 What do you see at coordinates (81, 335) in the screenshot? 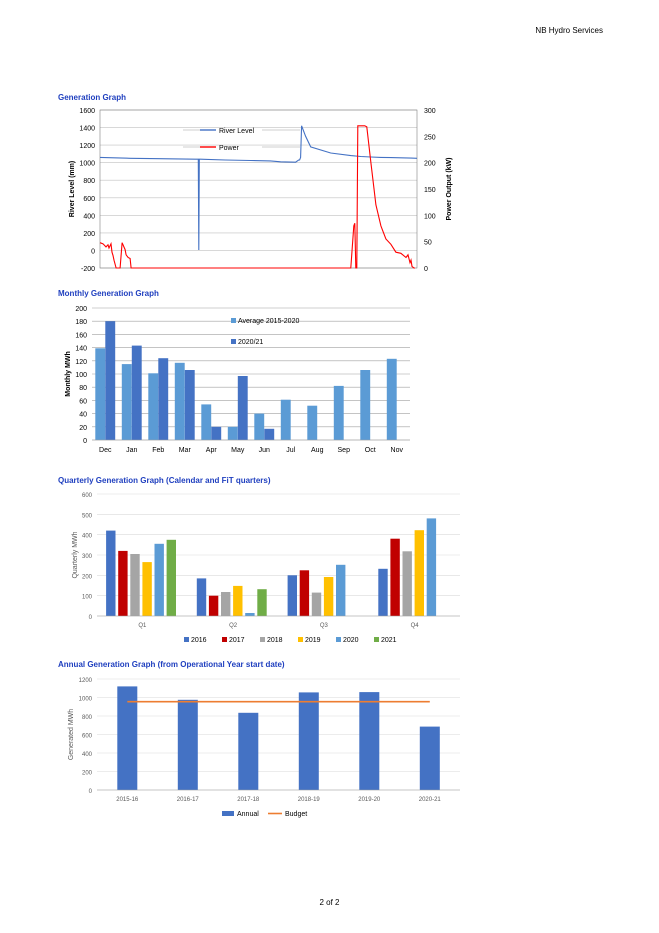
I see `y-tick-label: 160` at bounding box center [81, 335].